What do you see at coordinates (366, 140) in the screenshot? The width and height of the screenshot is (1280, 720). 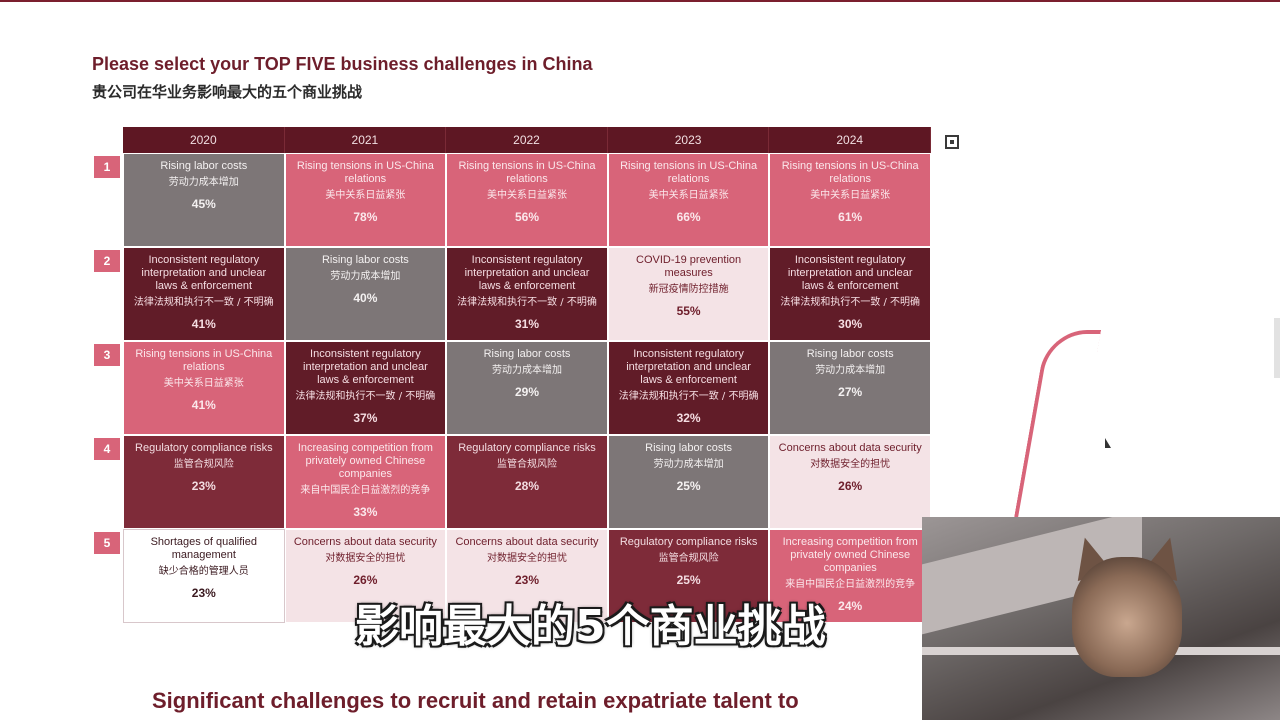 I see `year-header: 2021` at bounding box center [366, 140].